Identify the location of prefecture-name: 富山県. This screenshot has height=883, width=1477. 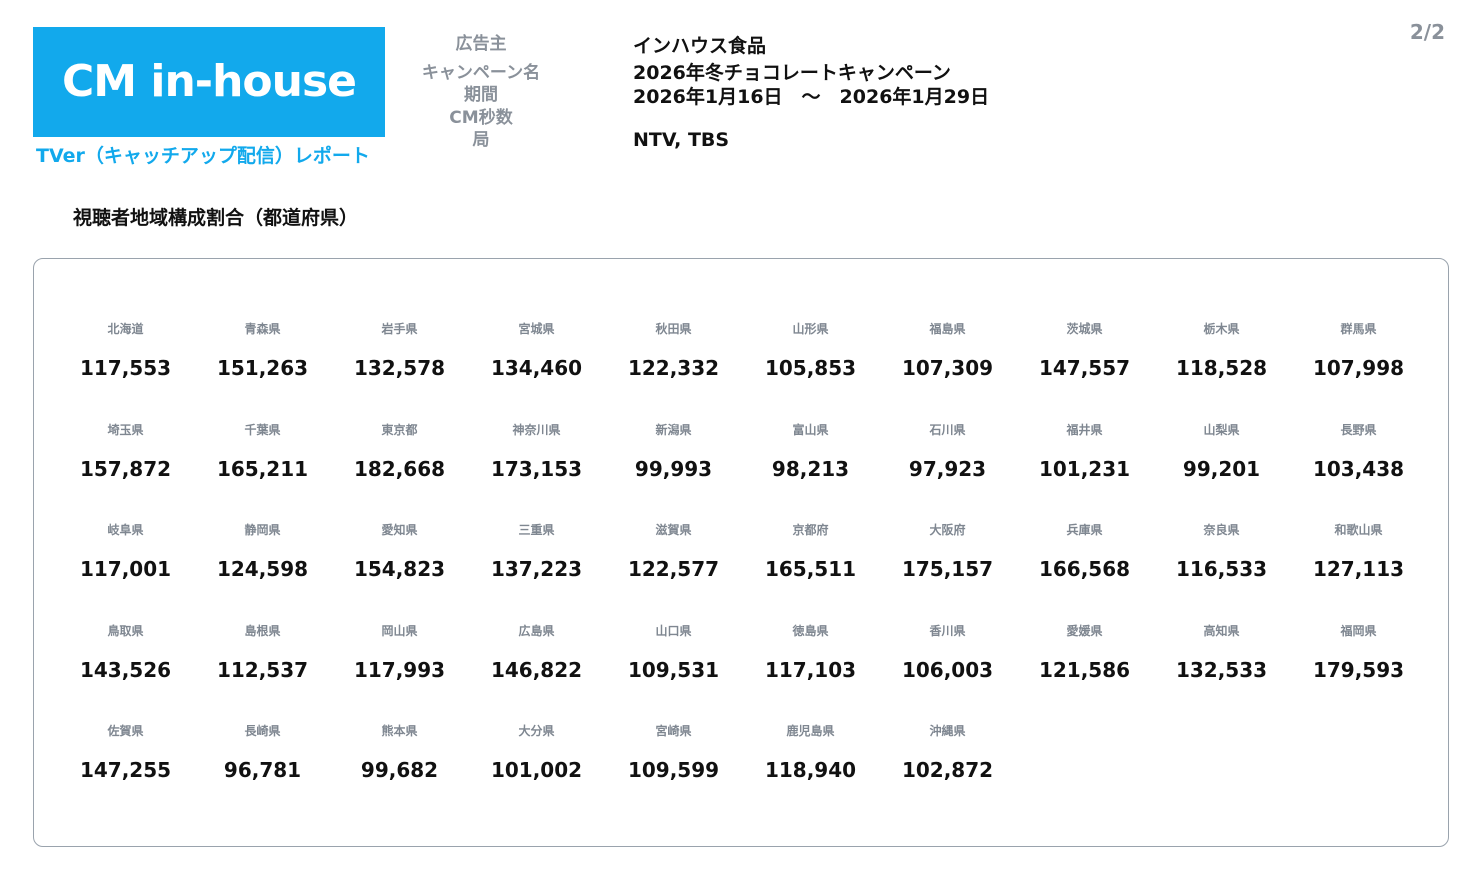
(810, 429).